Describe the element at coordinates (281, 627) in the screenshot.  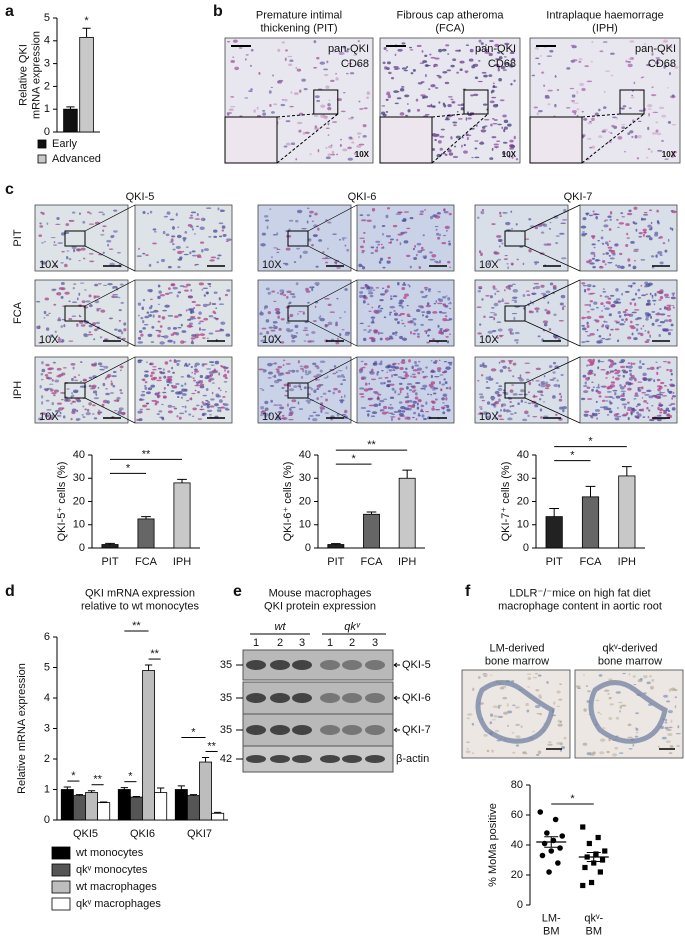
I see `group-label: wt` at that location.